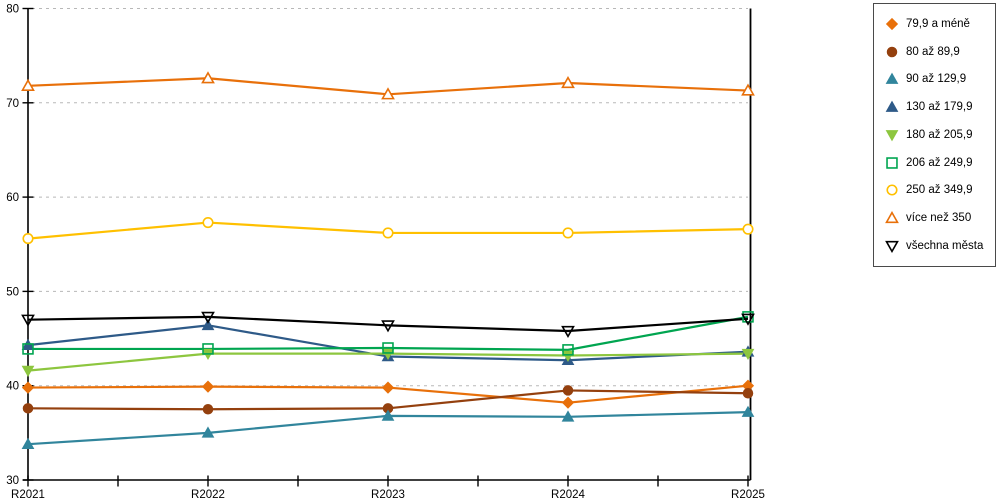 This screenshot has width=1000, height=500. I want to click on legend-item-1: 80 až 89,9, so click(939, 52).